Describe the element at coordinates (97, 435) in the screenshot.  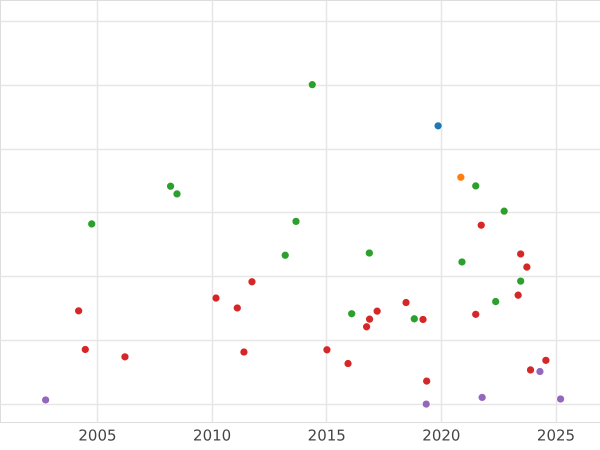
I see `x-tick-label: 2005` at that location.